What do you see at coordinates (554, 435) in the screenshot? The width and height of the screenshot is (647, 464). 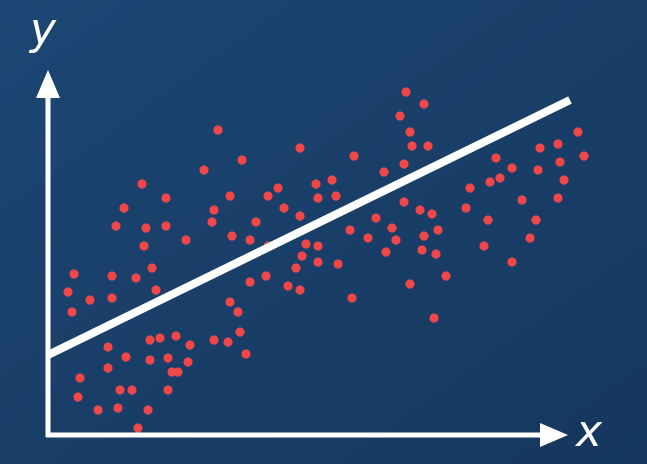 I see `x-axis-arrow` at bounding box center [554, 435].